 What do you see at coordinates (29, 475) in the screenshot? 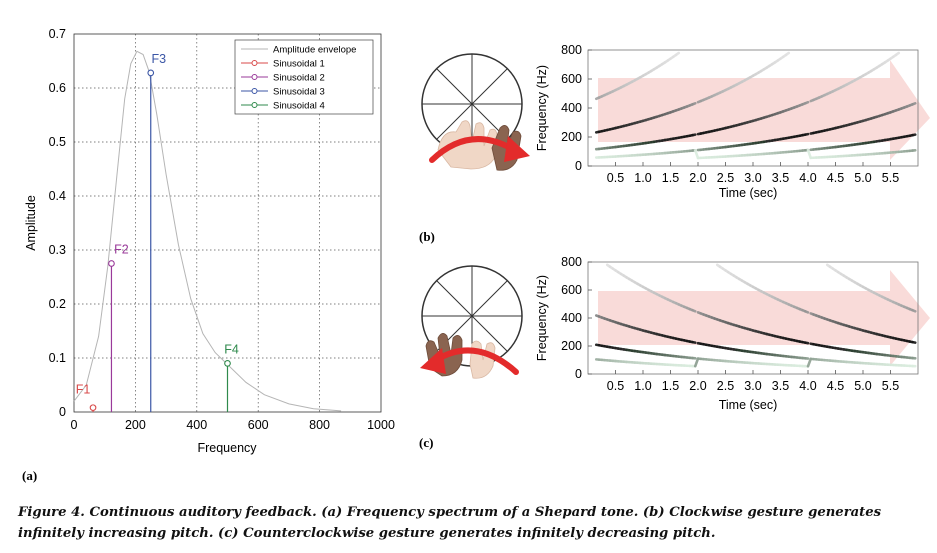
I see `panel-label-a: (a)` at bounding box center [29, 475].